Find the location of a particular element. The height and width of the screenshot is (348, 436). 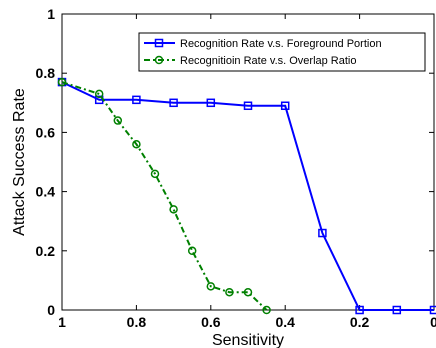

legend-label-0: Recognition Rate v.s. Foreground Portion is located at coordinates (281, 44).